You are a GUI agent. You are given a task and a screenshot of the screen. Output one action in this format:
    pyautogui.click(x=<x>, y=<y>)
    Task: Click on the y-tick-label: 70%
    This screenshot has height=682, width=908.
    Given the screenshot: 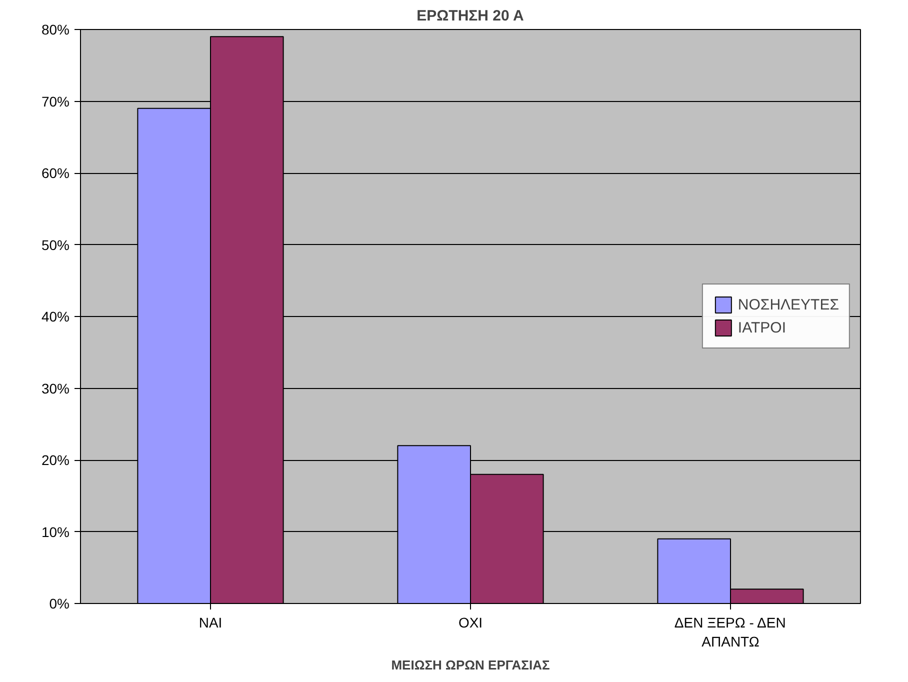 What is the action you would take?
    pyautogui.click(x=55, y=101)
    